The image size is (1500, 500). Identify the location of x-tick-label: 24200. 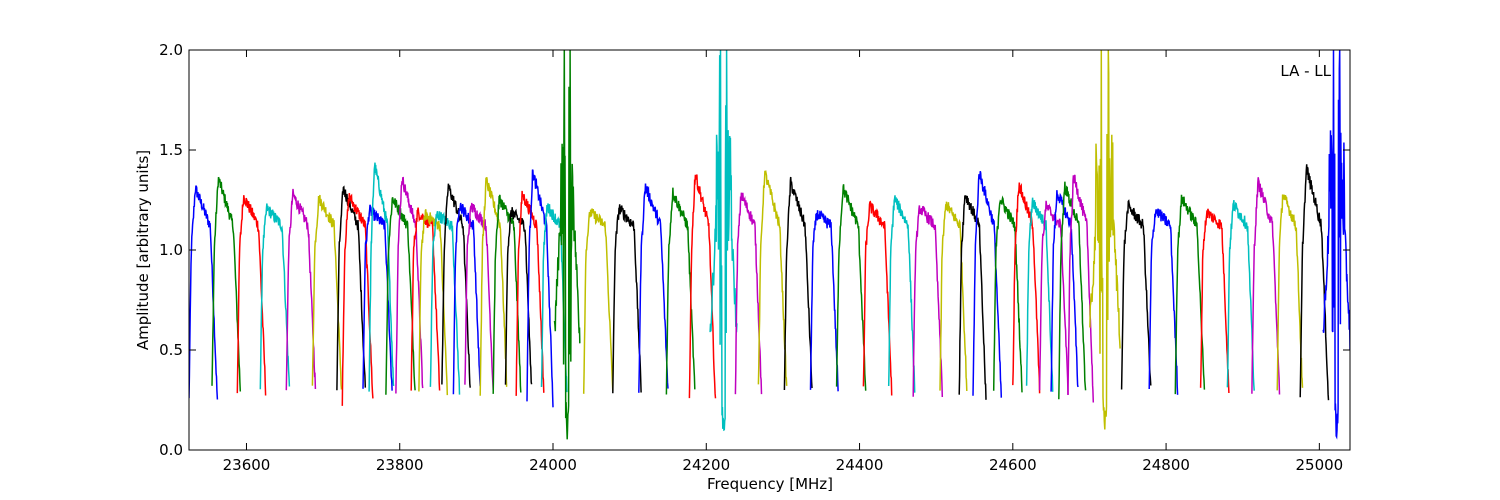
(706, 465).